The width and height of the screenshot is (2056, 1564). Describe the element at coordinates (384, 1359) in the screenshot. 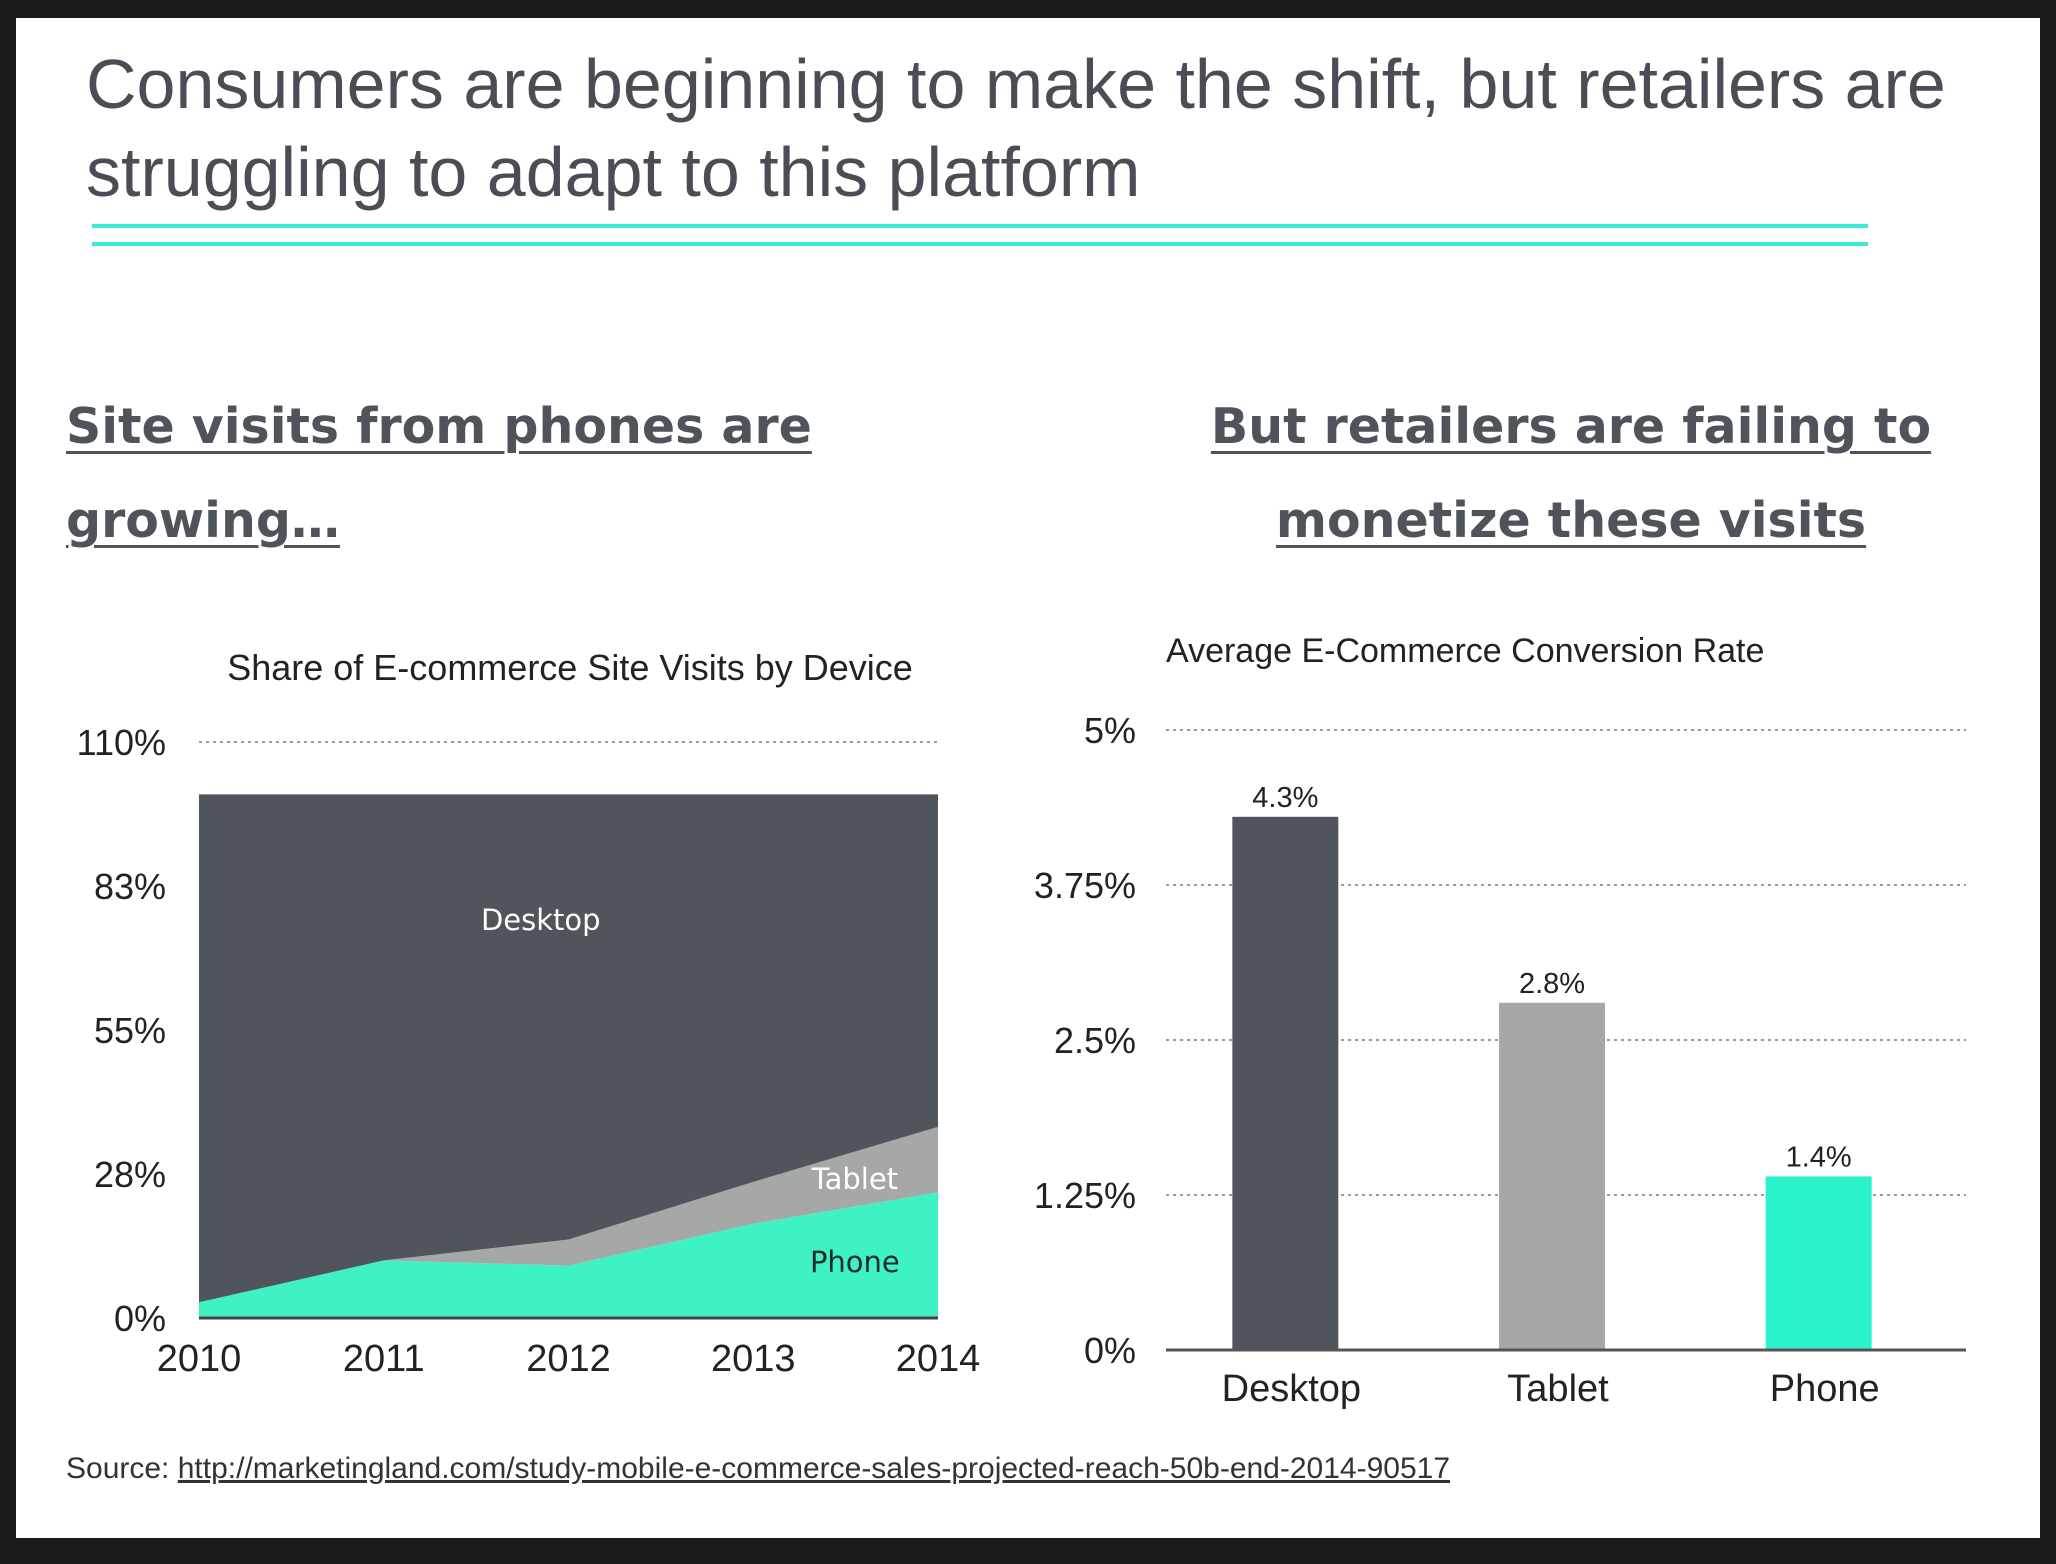

I see `area-x-tick-label: 2011` at that location.